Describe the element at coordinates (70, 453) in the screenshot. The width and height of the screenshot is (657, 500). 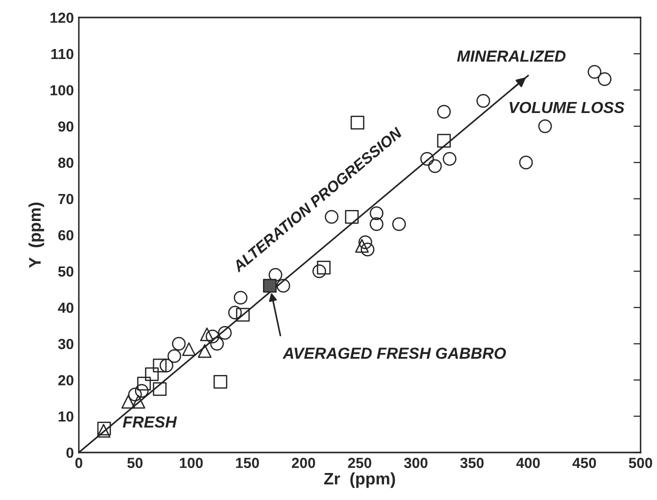
I see `y-tick-label: 0` at that location.